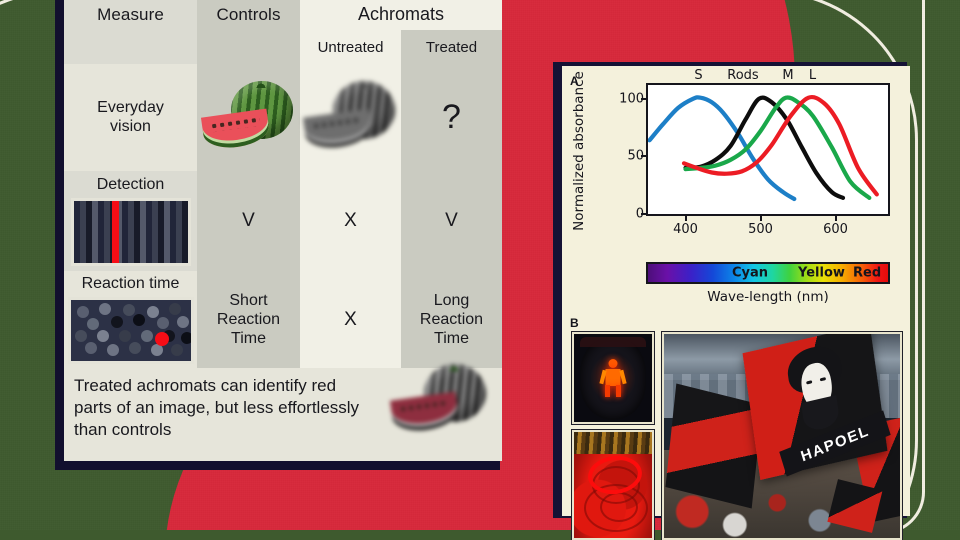 This screenshot has height=540, width=960. Describe the element at coordinates (451, 221) in the screenshot. I see `cell-treated-detection: V` at that location.